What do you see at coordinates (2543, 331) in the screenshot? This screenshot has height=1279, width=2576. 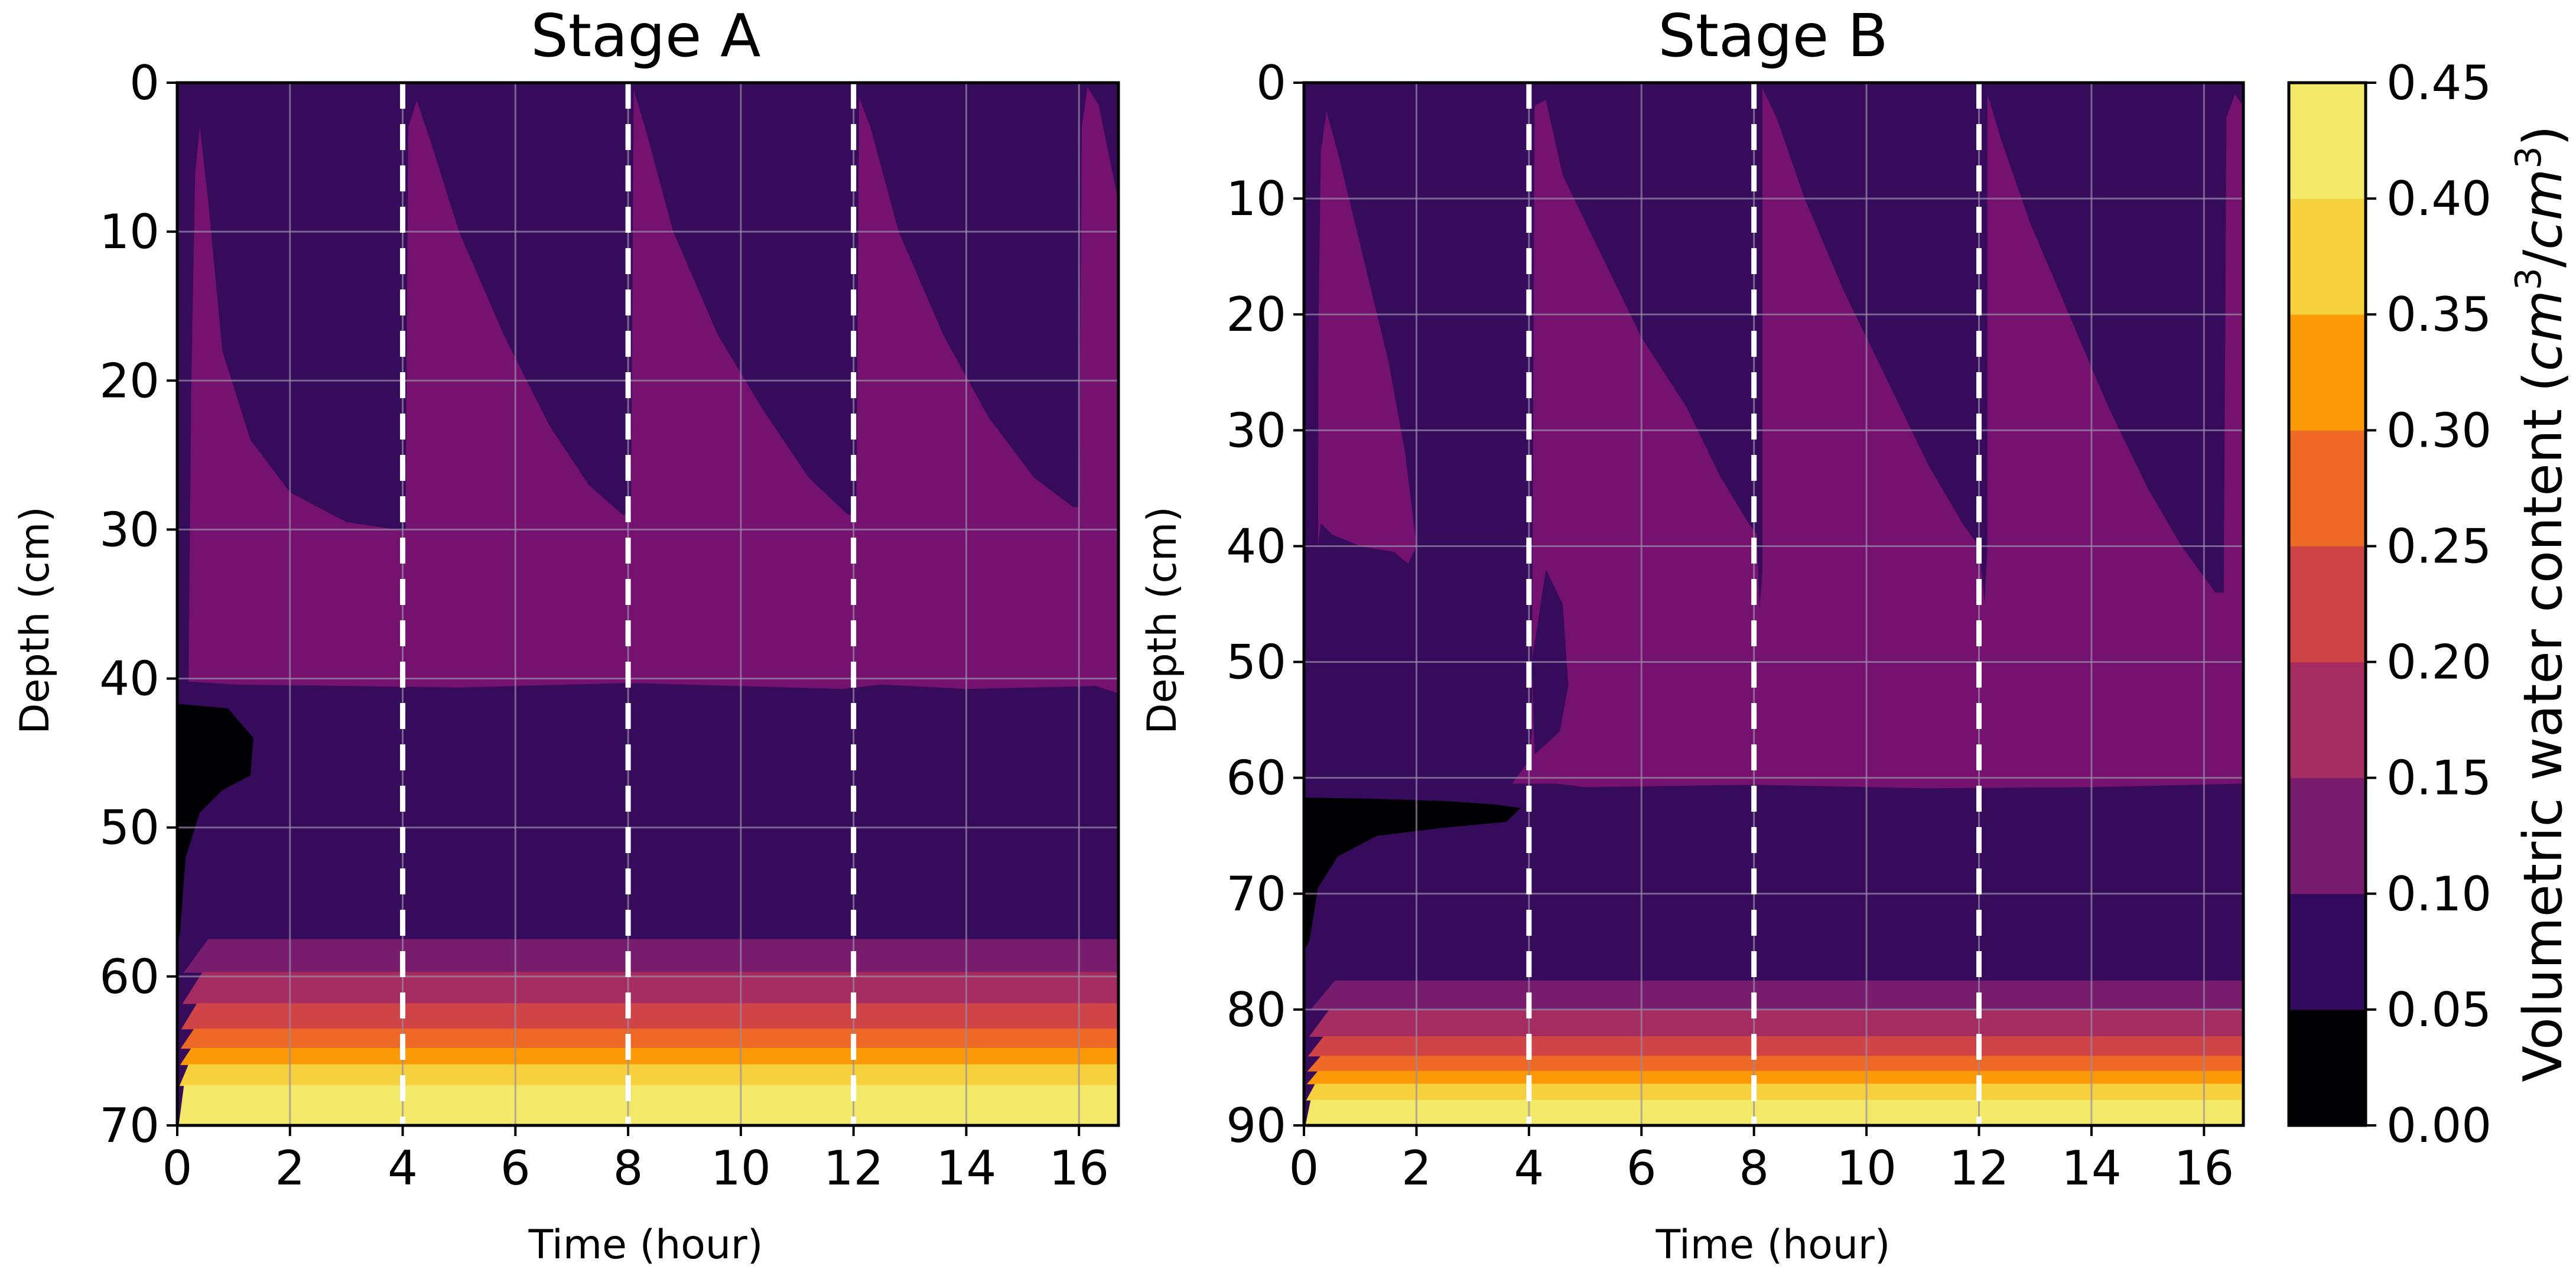 I see `colorbar-label-unit-num: cm` at bounding box center [2543, 331].